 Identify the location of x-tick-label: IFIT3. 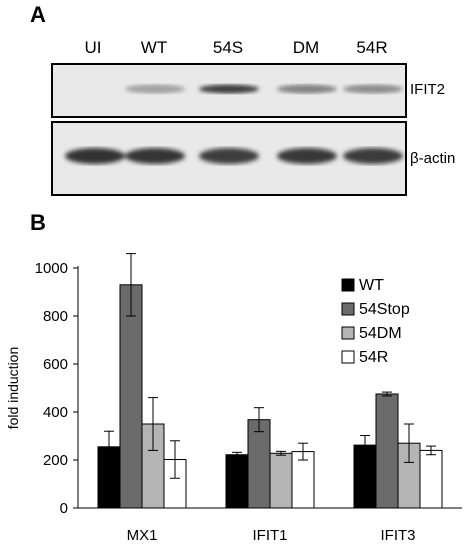
(397, 535).